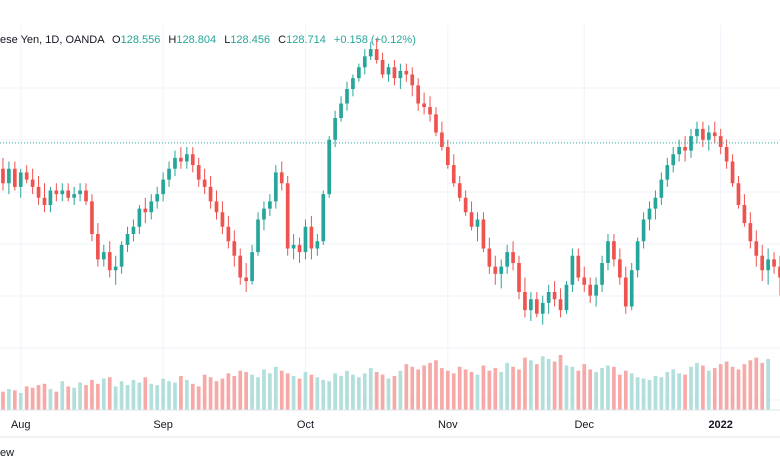 Image resolution: width=780 pixels, height=470 pixels. What do you see at coordinates (448, 425) in the screenshot?
I see `x-tick-label: Nov` at bounding box center [448, 425].